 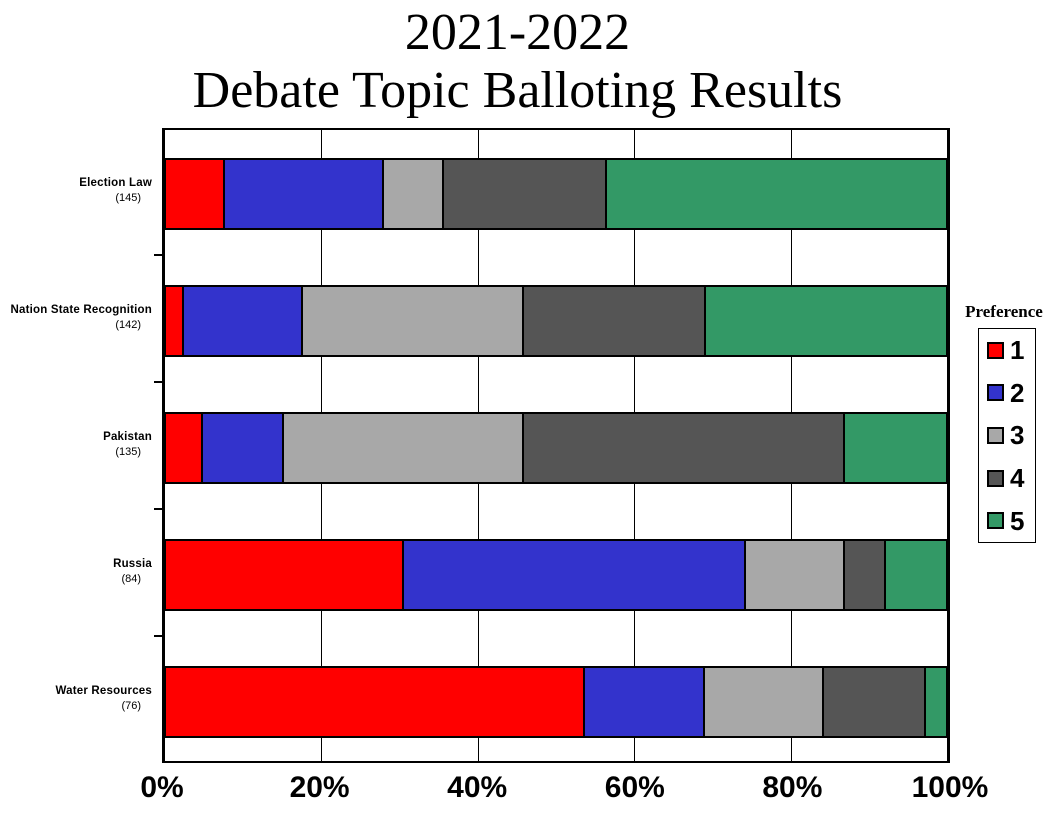 What do you see at coordinates (1017, 435) in the screenshot?
I see `legend-label: 3` at bounding box center [1017, 435].